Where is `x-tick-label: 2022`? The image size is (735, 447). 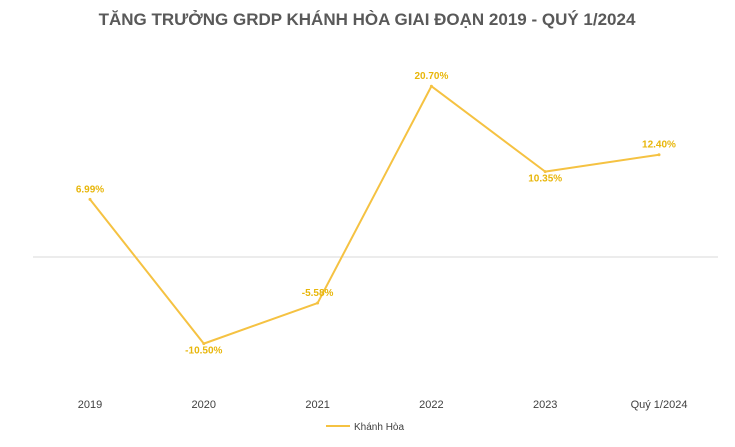 x-tick-label: 2022 is located at coordinates (431, 405).